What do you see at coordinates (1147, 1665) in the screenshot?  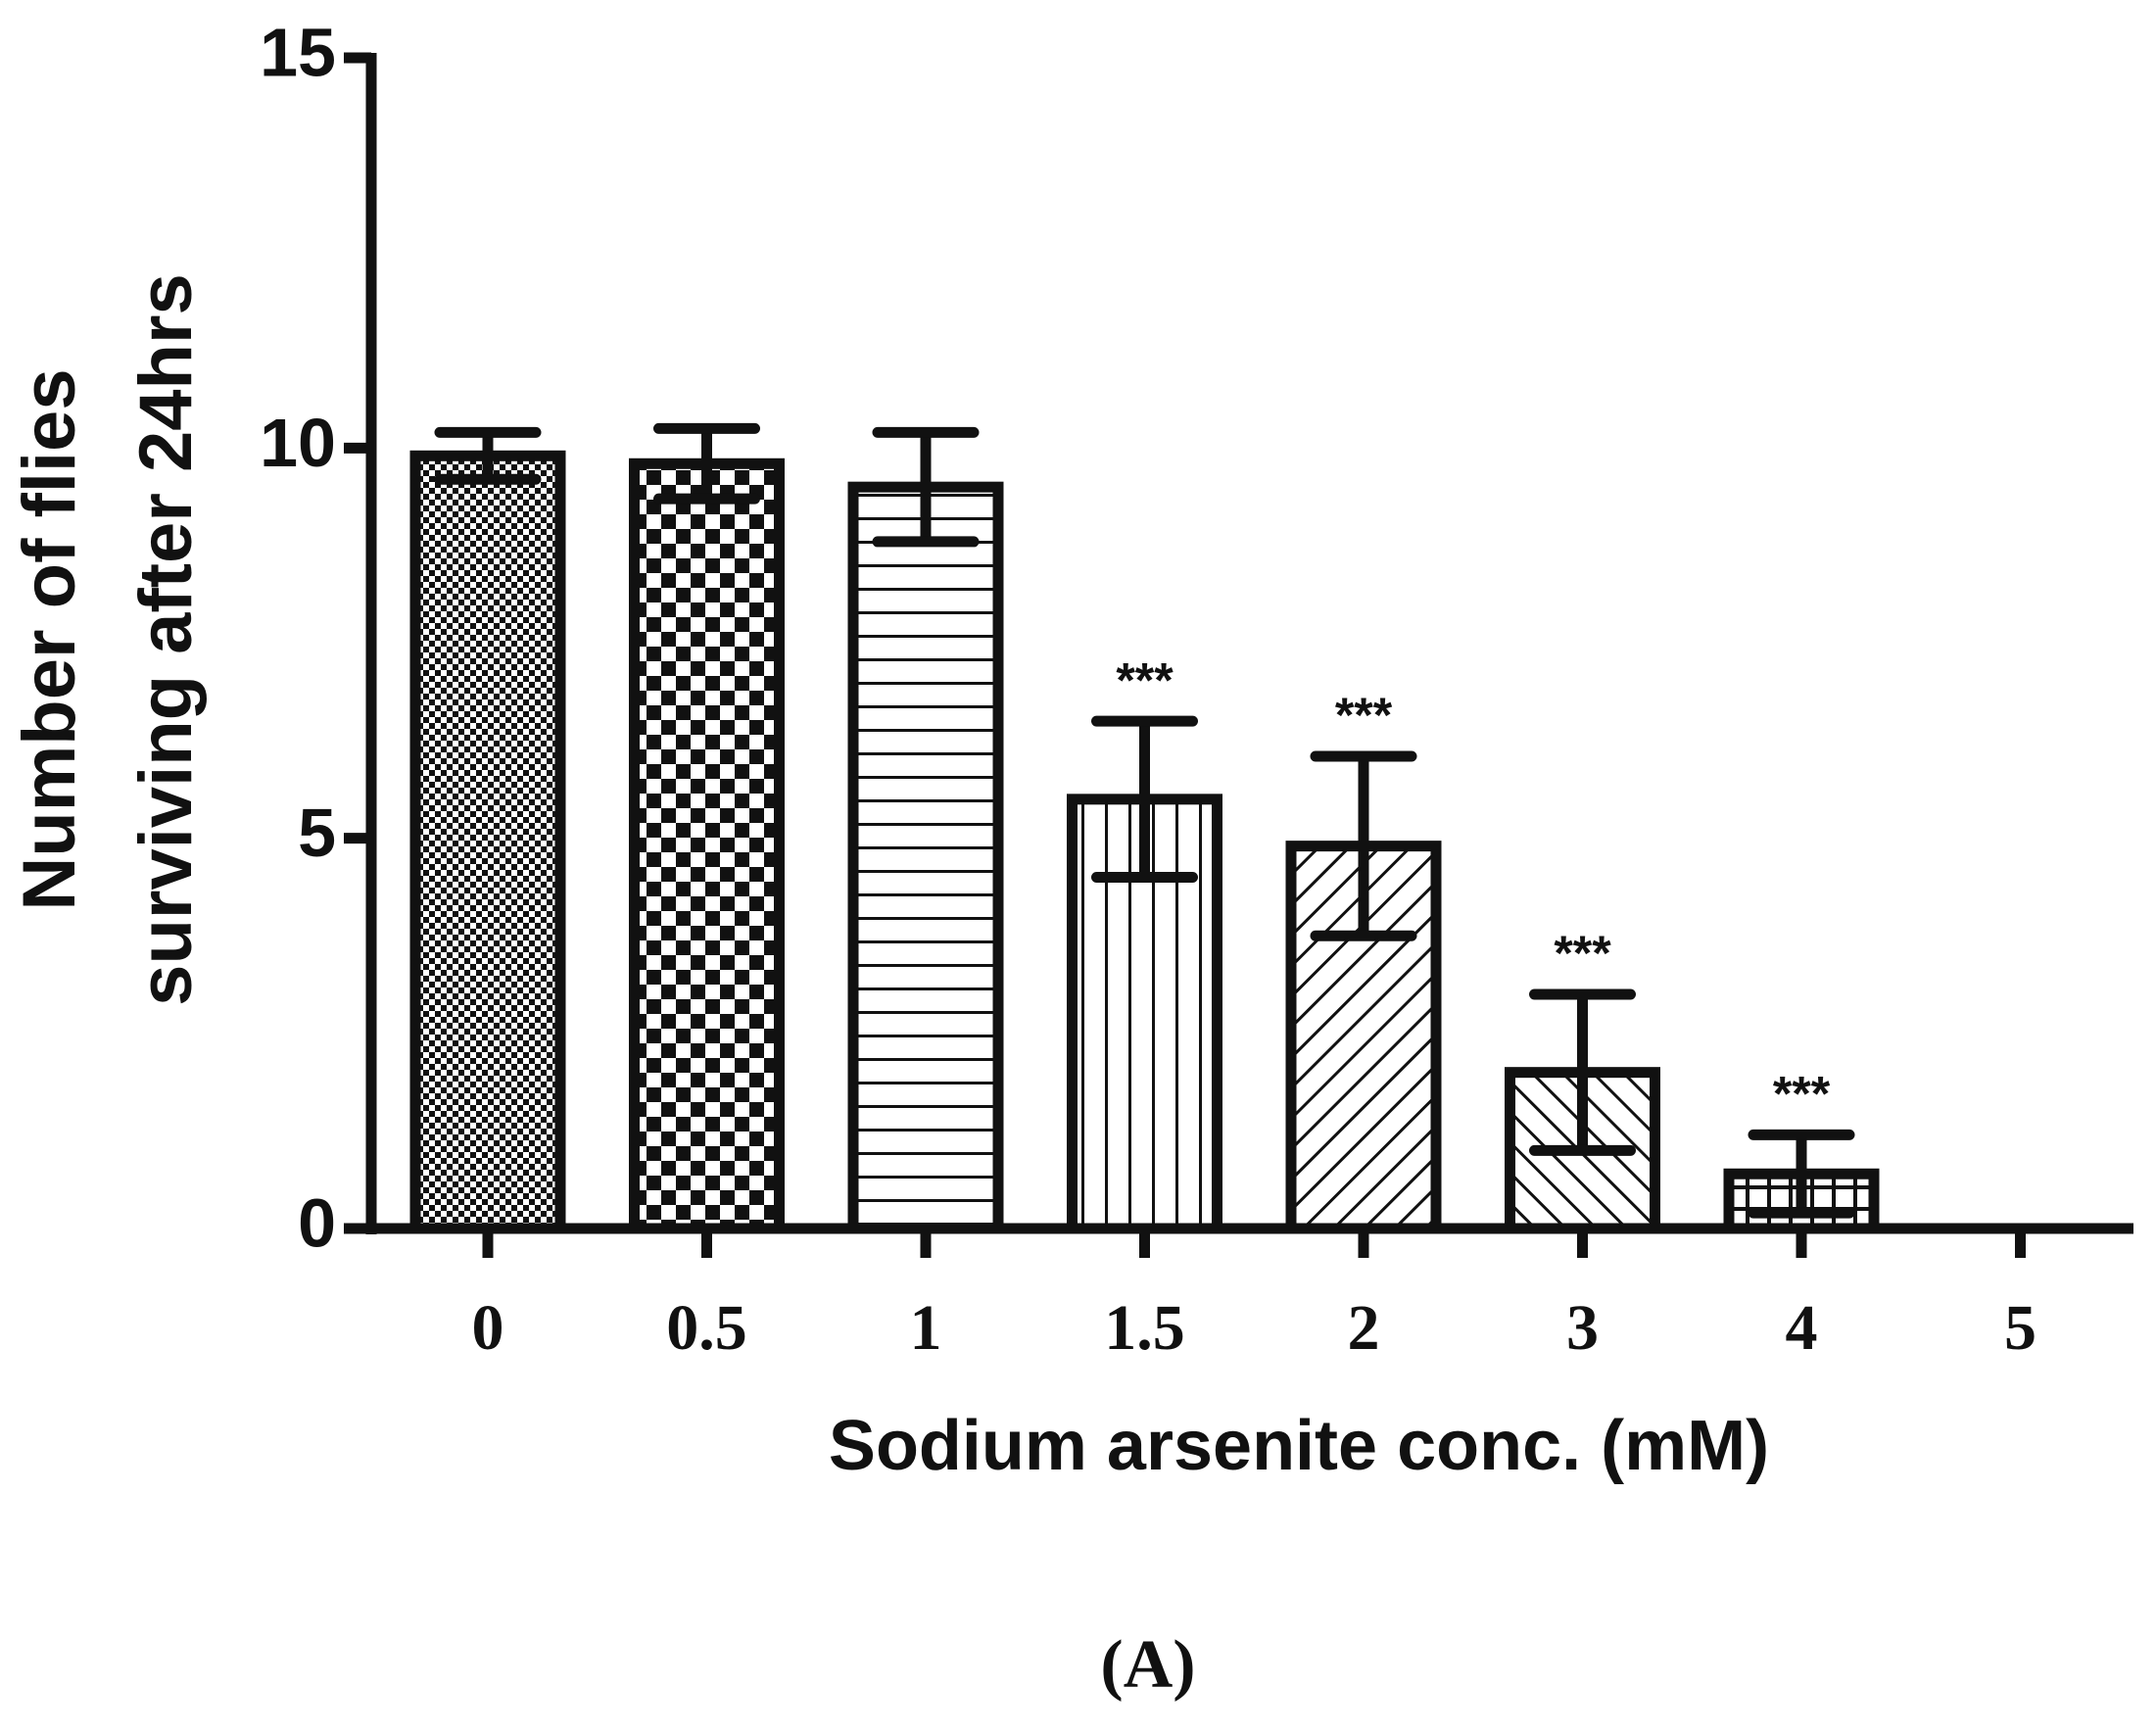 I see `chart-title: (A)` at bounding box center [1147, 1665].